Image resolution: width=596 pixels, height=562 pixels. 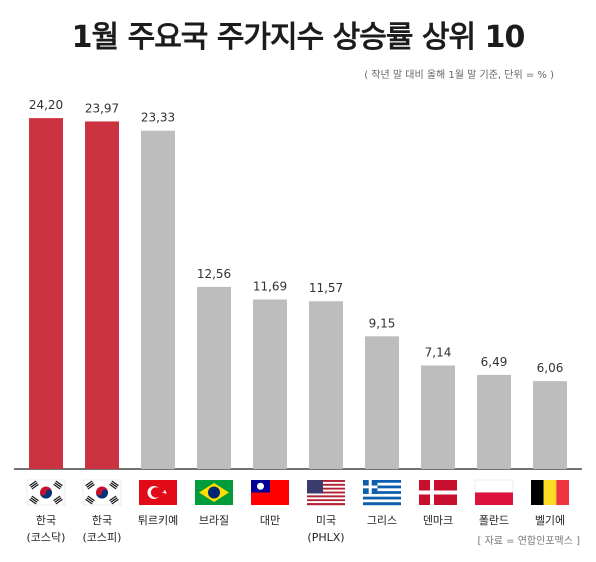 I want to click on value-label: 24,20, so click(x=46, y=105).